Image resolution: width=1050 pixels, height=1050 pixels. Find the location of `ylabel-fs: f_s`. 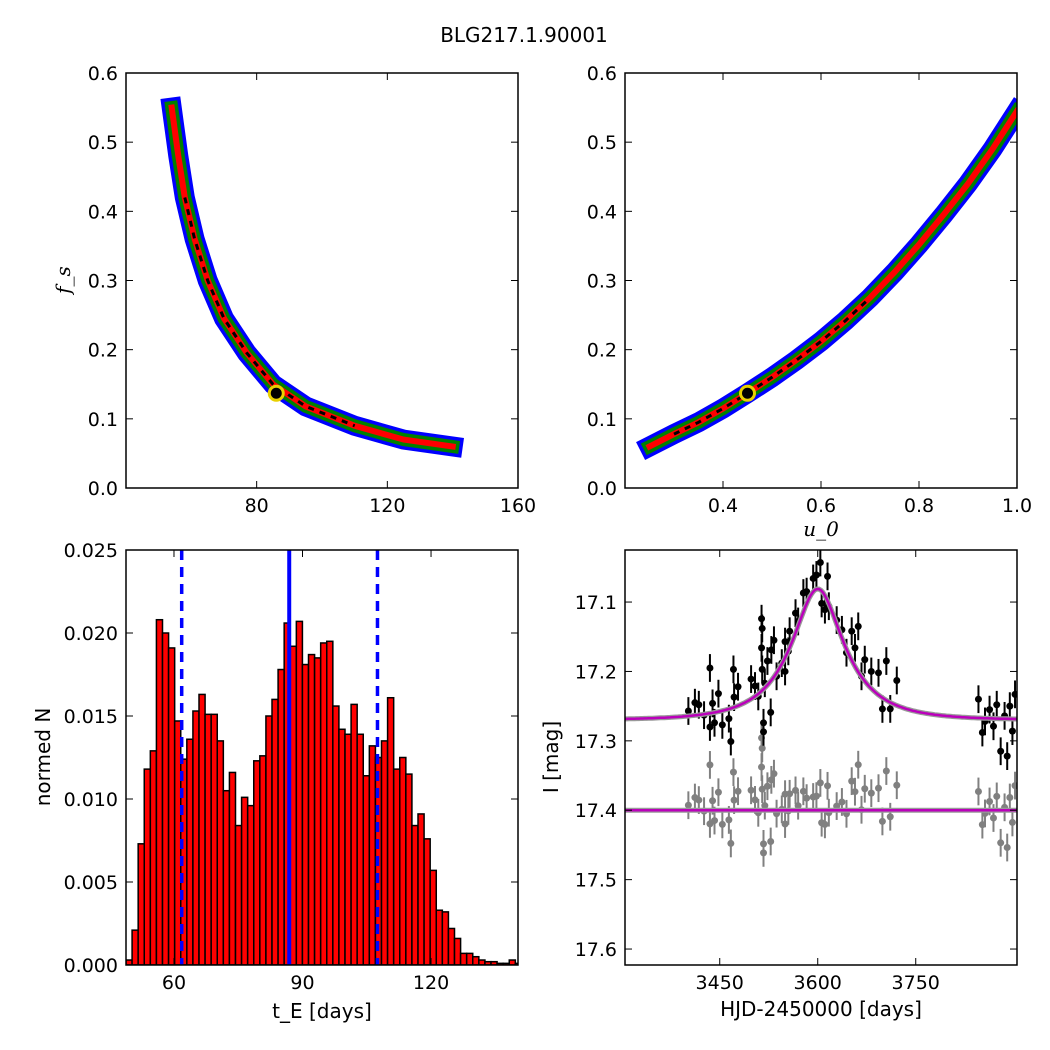

ylabel-fs: f_s is located at coordinates (63, 281).